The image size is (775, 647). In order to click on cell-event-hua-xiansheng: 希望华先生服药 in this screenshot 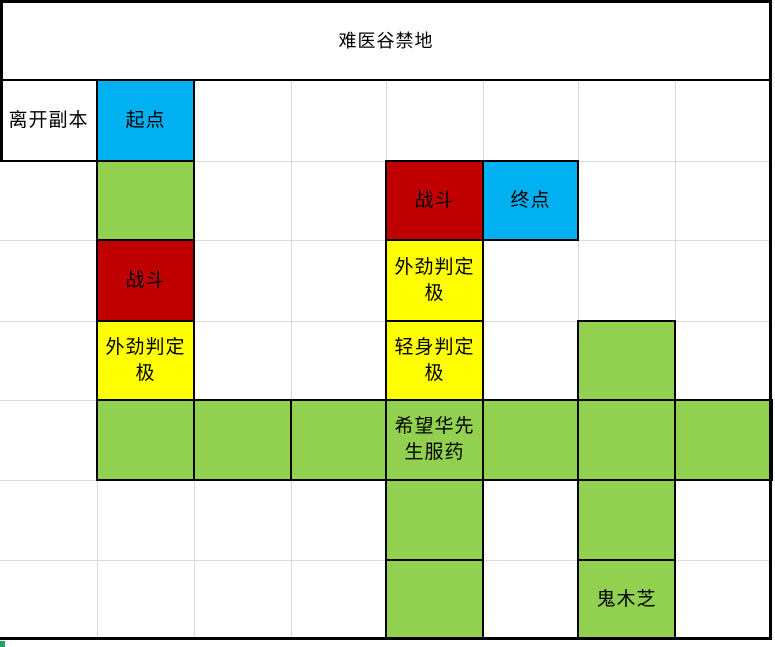, I will do `click(434, 440)`.